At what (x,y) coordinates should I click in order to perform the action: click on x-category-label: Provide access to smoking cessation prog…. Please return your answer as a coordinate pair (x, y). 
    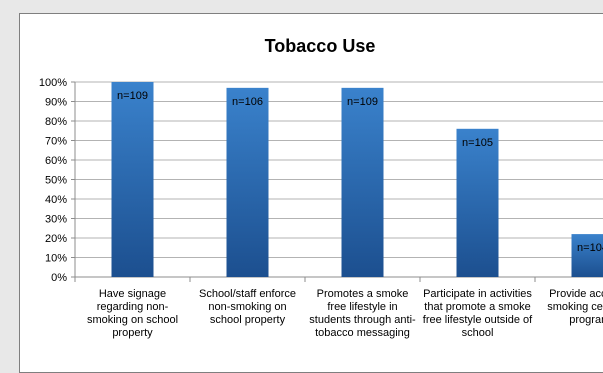
    Looking at the image, I should click on (570, 307).